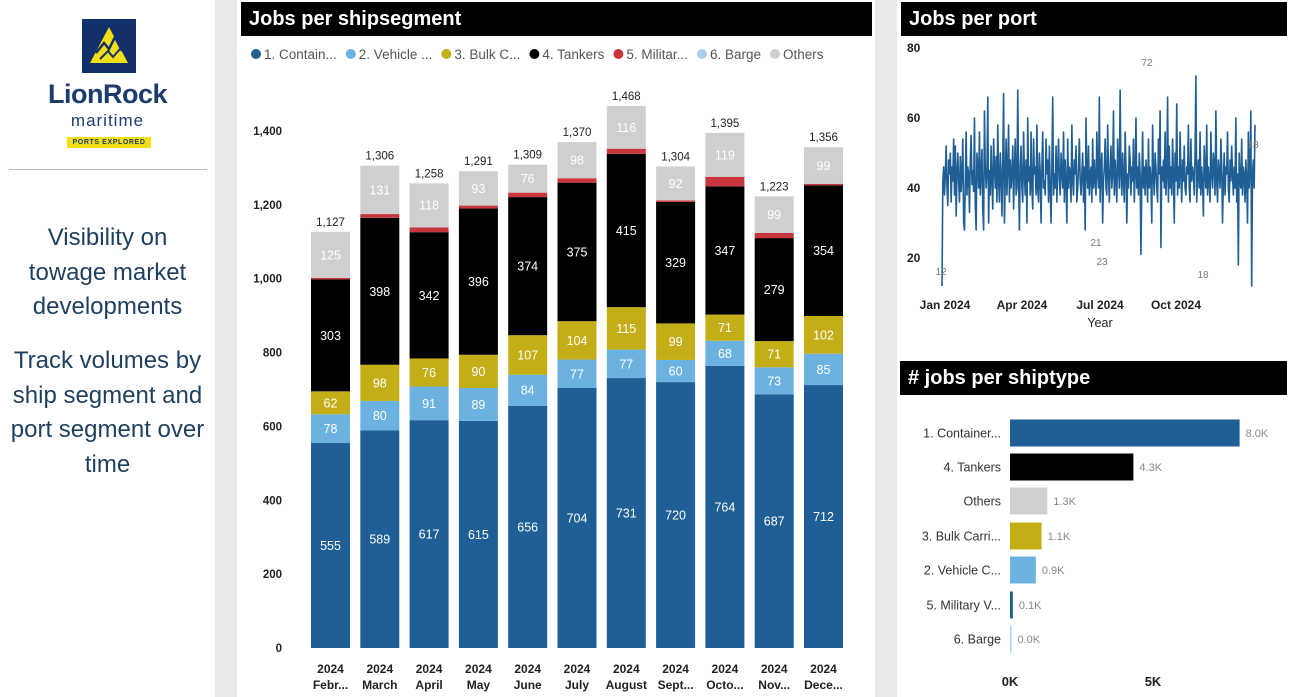 Image resolution: width=1293 pixels, height=697 pixels. What do you see at coordinates (380, 383) in the screenshot?
I see `segment-value-label: 98` at bounding box center [380, 383].